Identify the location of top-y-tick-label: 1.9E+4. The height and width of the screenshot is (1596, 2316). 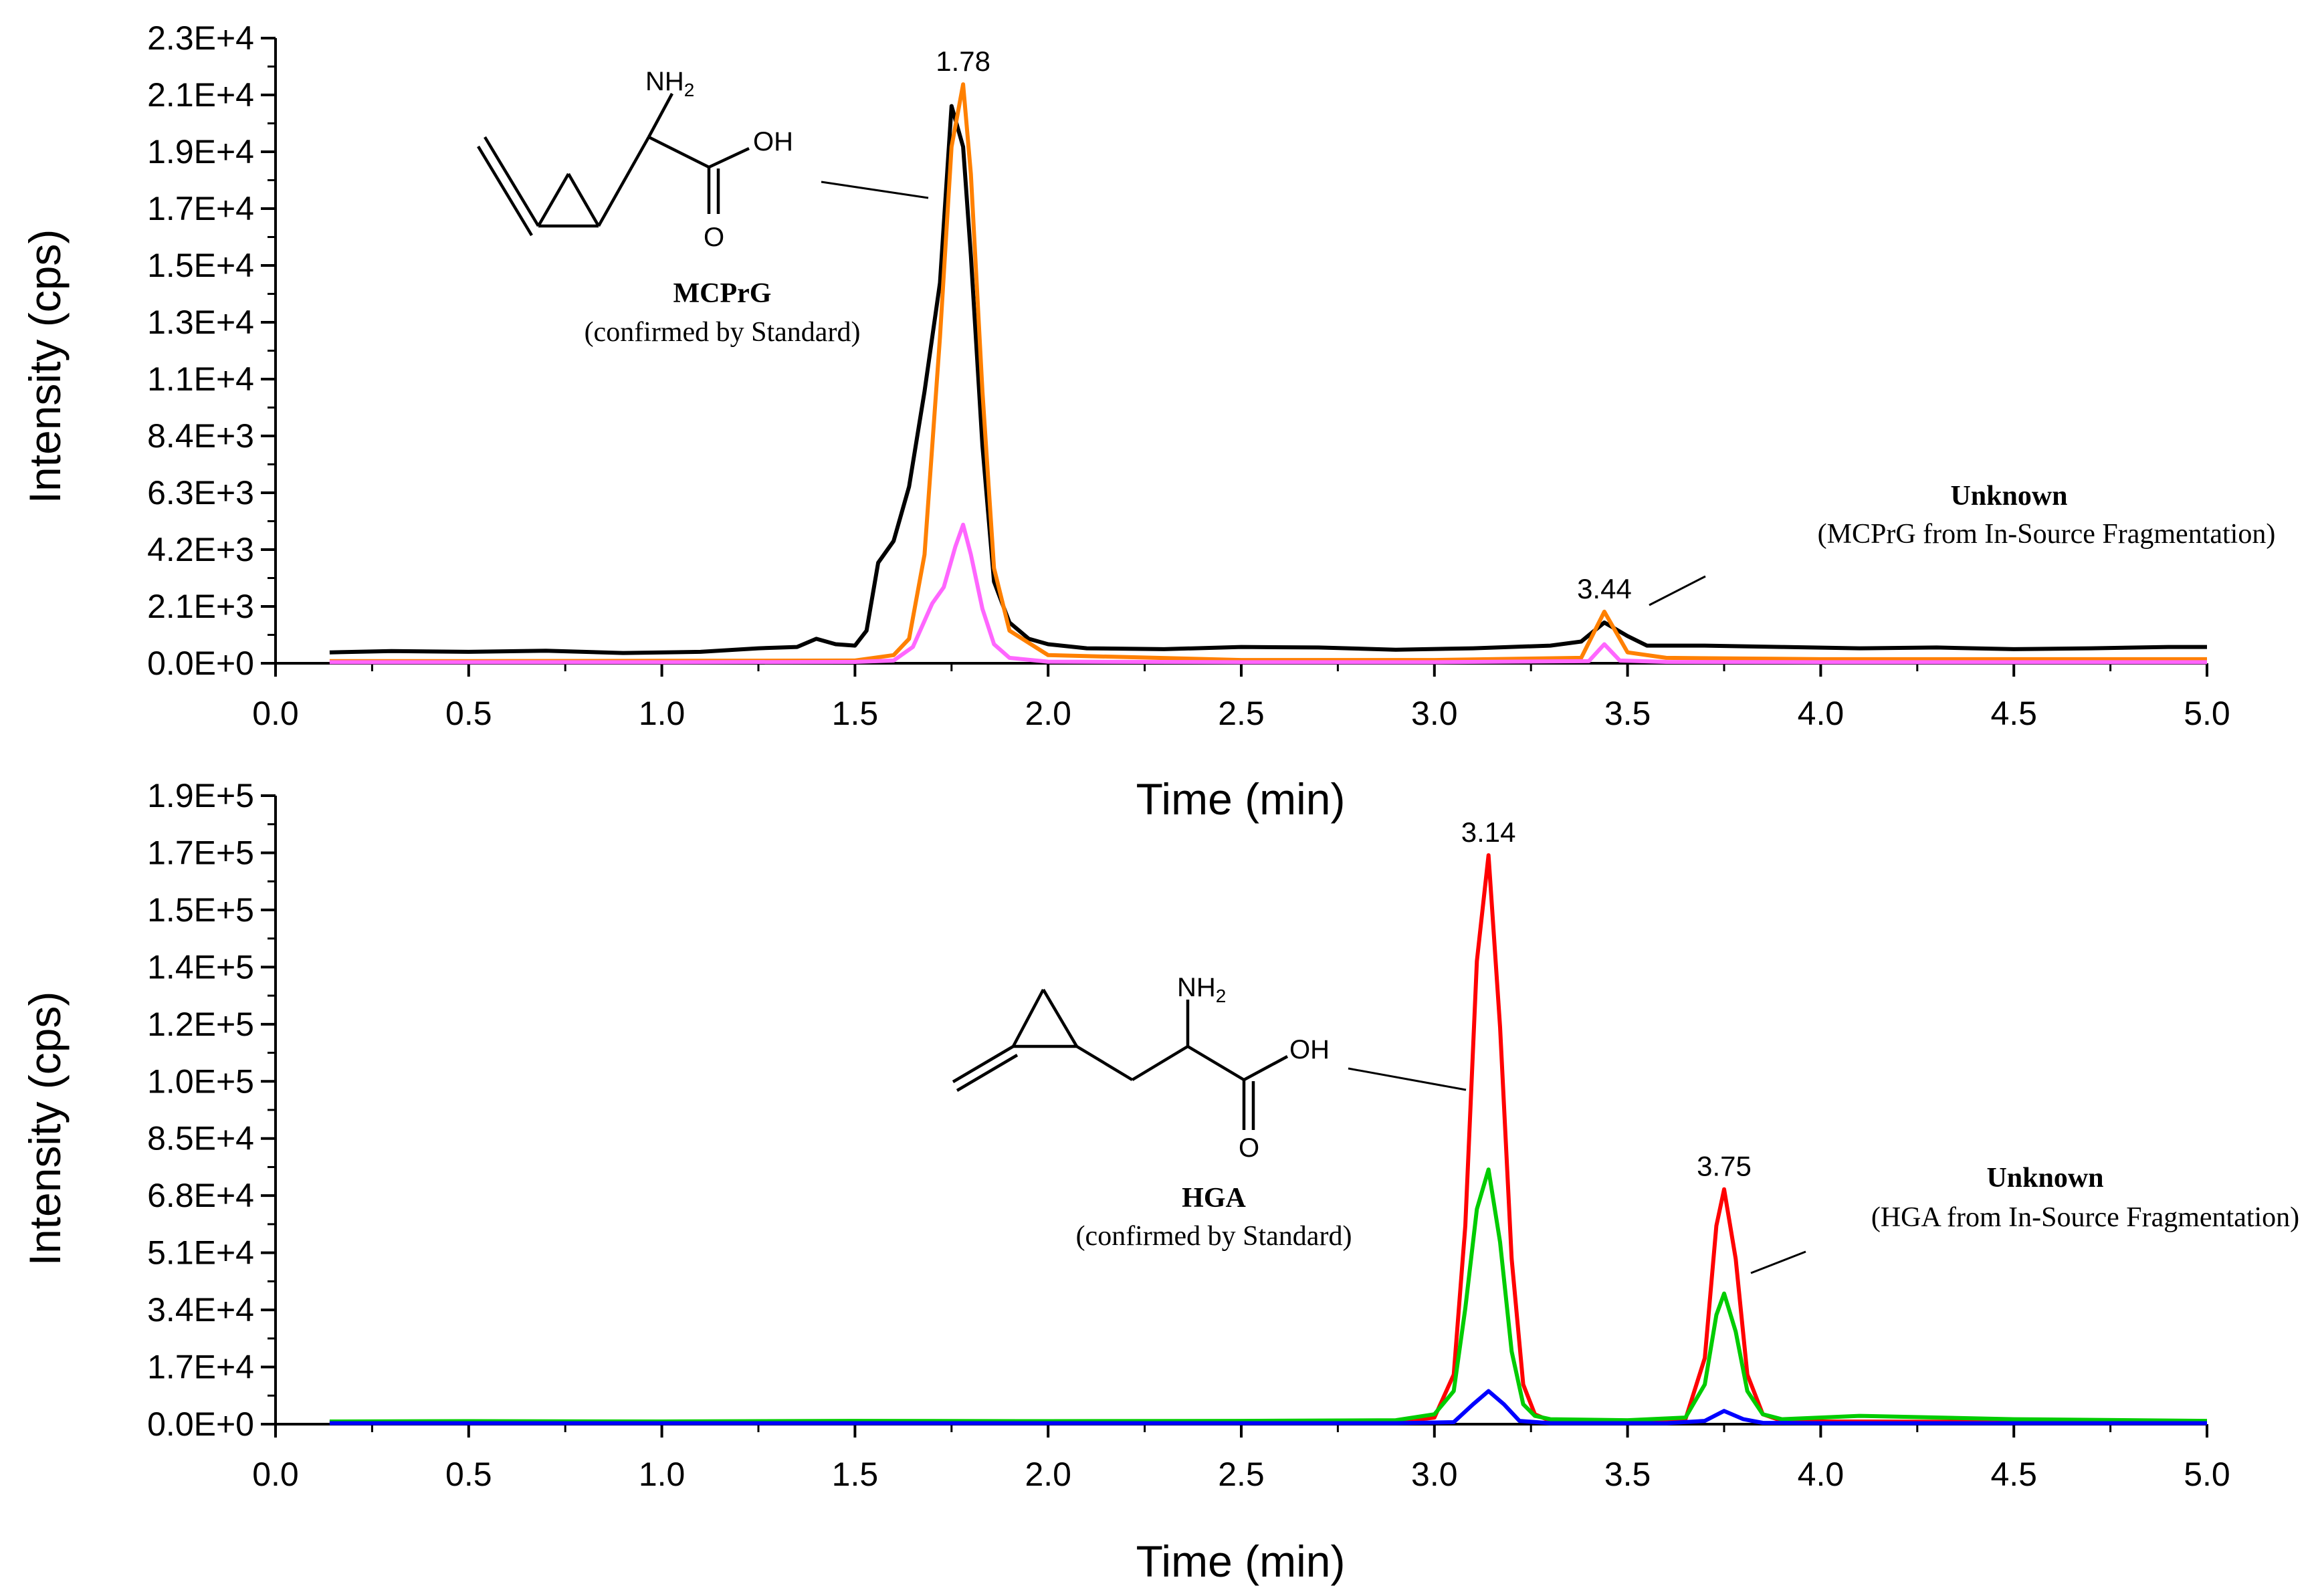
(201, 151).